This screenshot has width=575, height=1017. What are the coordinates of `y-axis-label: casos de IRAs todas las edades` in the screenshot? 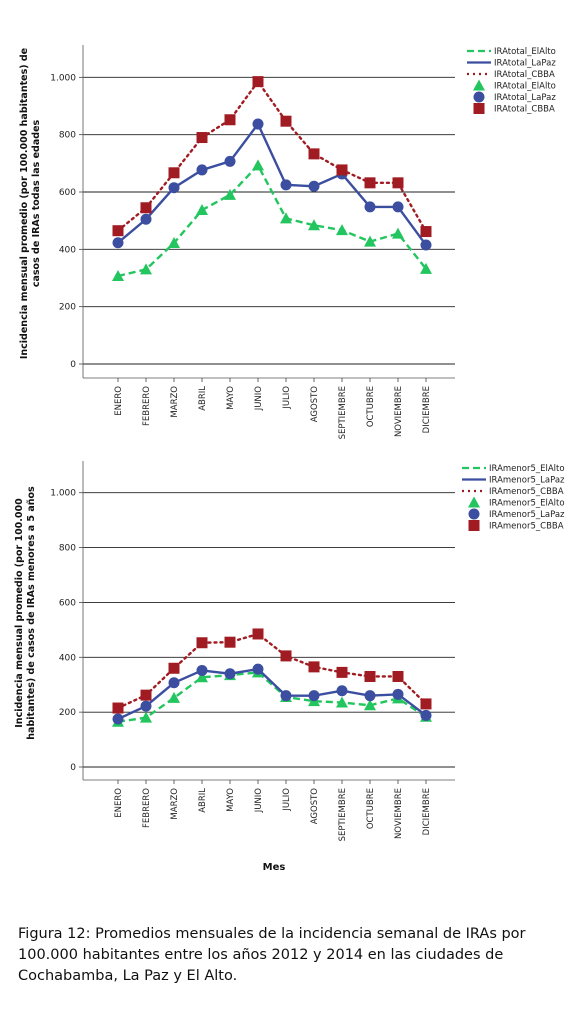 It's located at (36, 203).